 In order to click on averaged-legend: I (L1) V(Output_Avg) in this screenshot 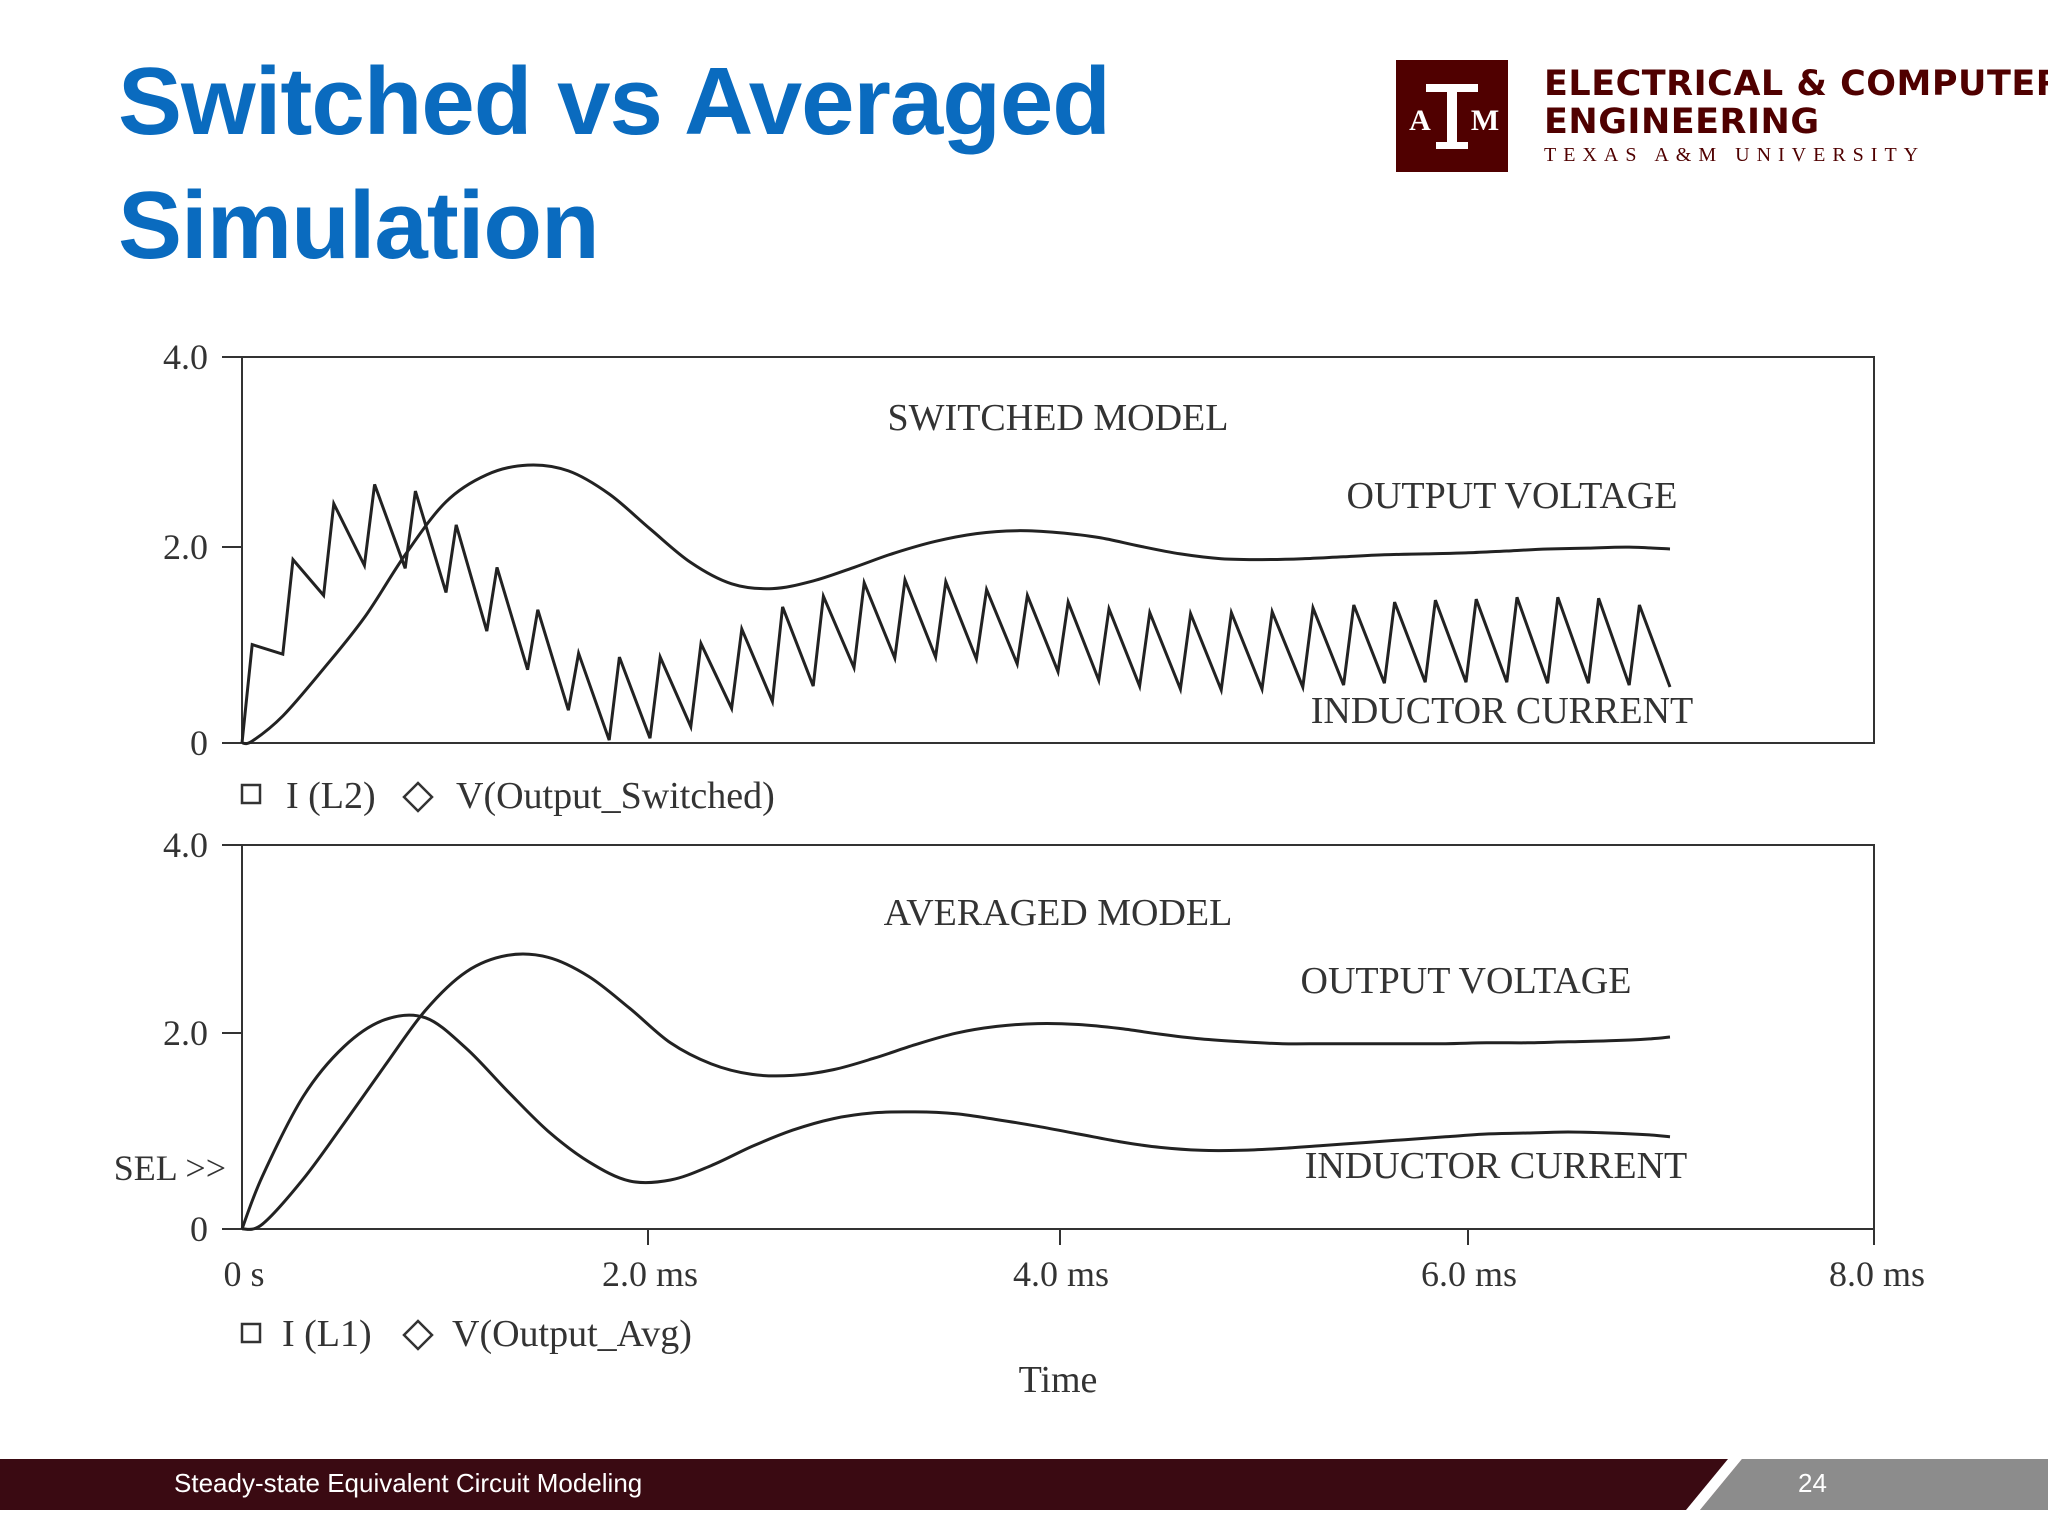, I will do `click(466, 1334)`.